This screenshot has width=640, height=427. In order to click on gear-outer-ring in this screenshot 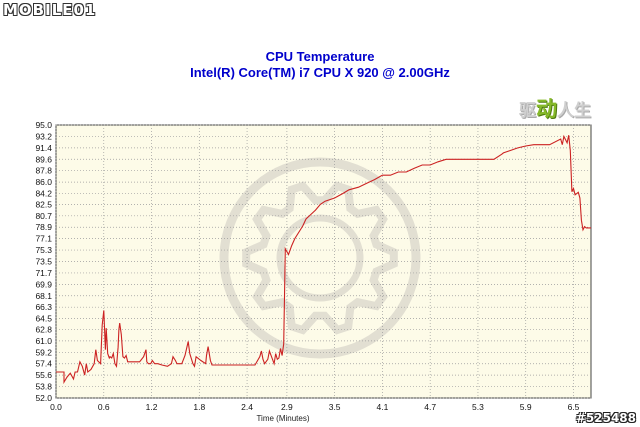, I will do `click(320, 258)`.